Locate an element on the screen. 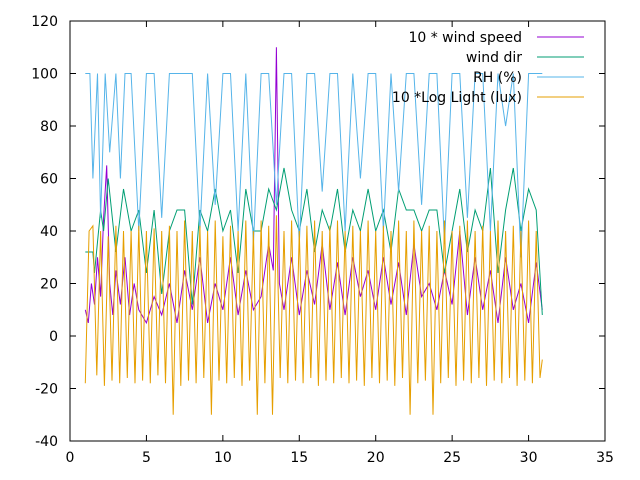 The height and width of the screenshot is (480, 640). x-tick-label-2: 10 is located at coordinates (223, 458).